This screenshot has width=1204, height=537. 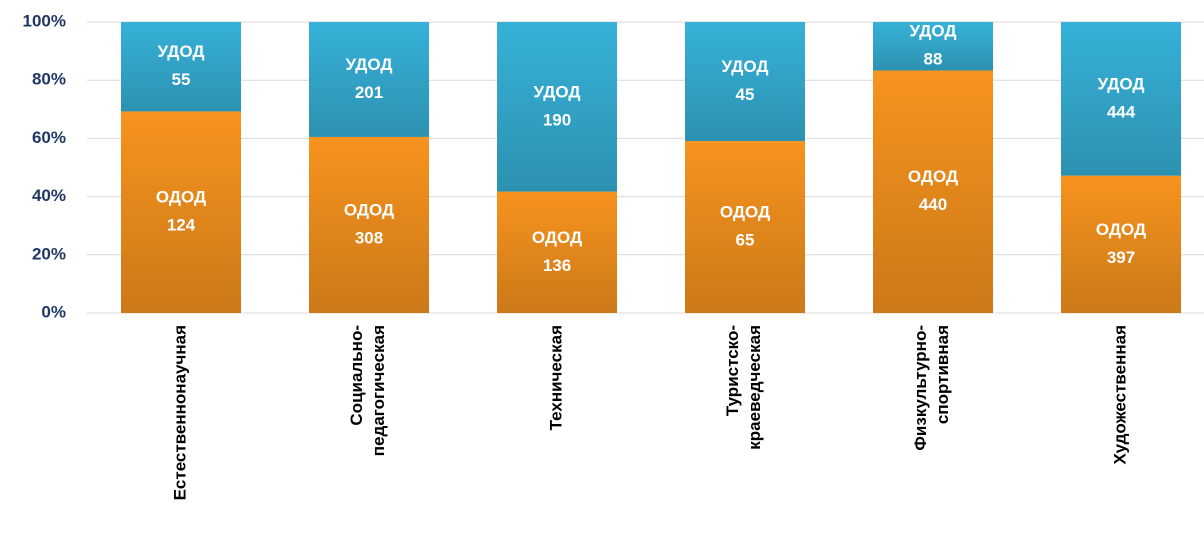 What do you see at coordinates (356, 375) in the screenshot?
I see `x-tick-label-line: Социально-` at bounding box center [356, 375].